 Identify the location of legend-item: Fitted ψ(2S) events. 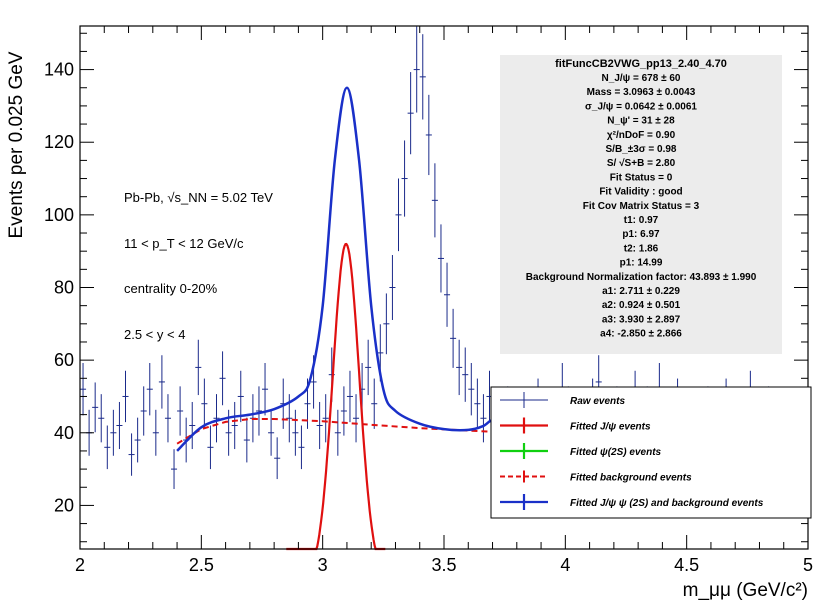
(581, 451).